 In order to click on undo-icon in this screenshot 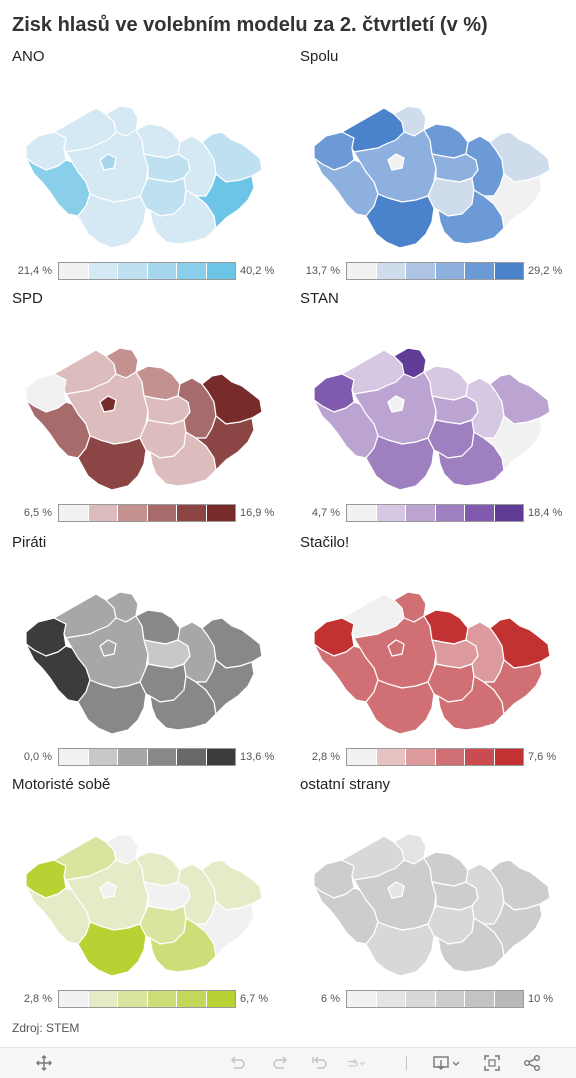, I will do `click(238, 1063)`.